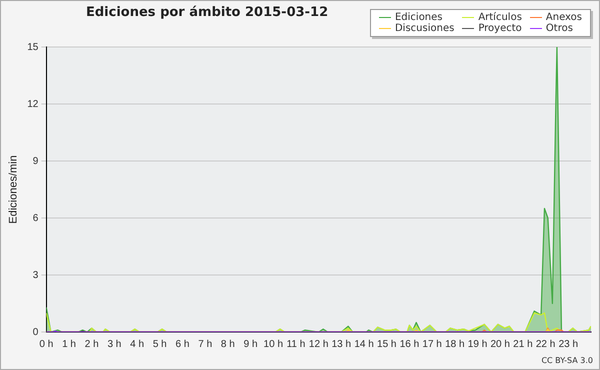 This screenshot has width=600, height=370. Describe the element at coordinates (205, 344) in the screenshot. I see `x-tick-label: 7 h` at that location.